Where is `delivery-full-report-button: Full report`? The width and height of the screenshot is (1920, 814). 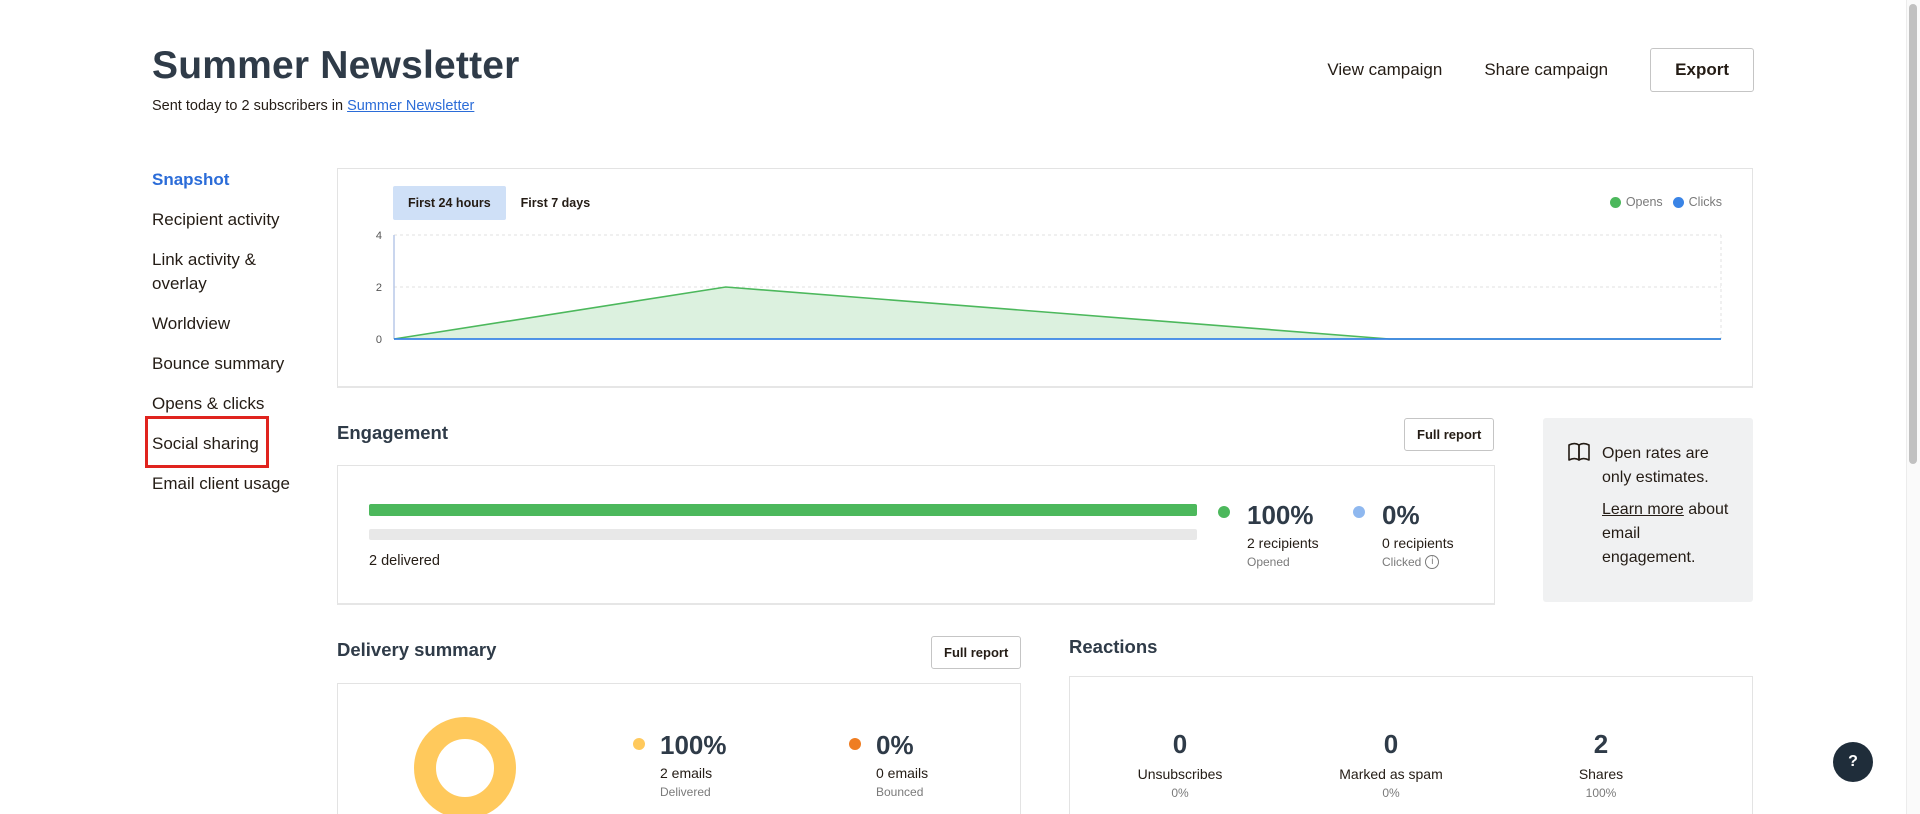 delivery-full-report-button: Full report is located at coordinates (976, 652).